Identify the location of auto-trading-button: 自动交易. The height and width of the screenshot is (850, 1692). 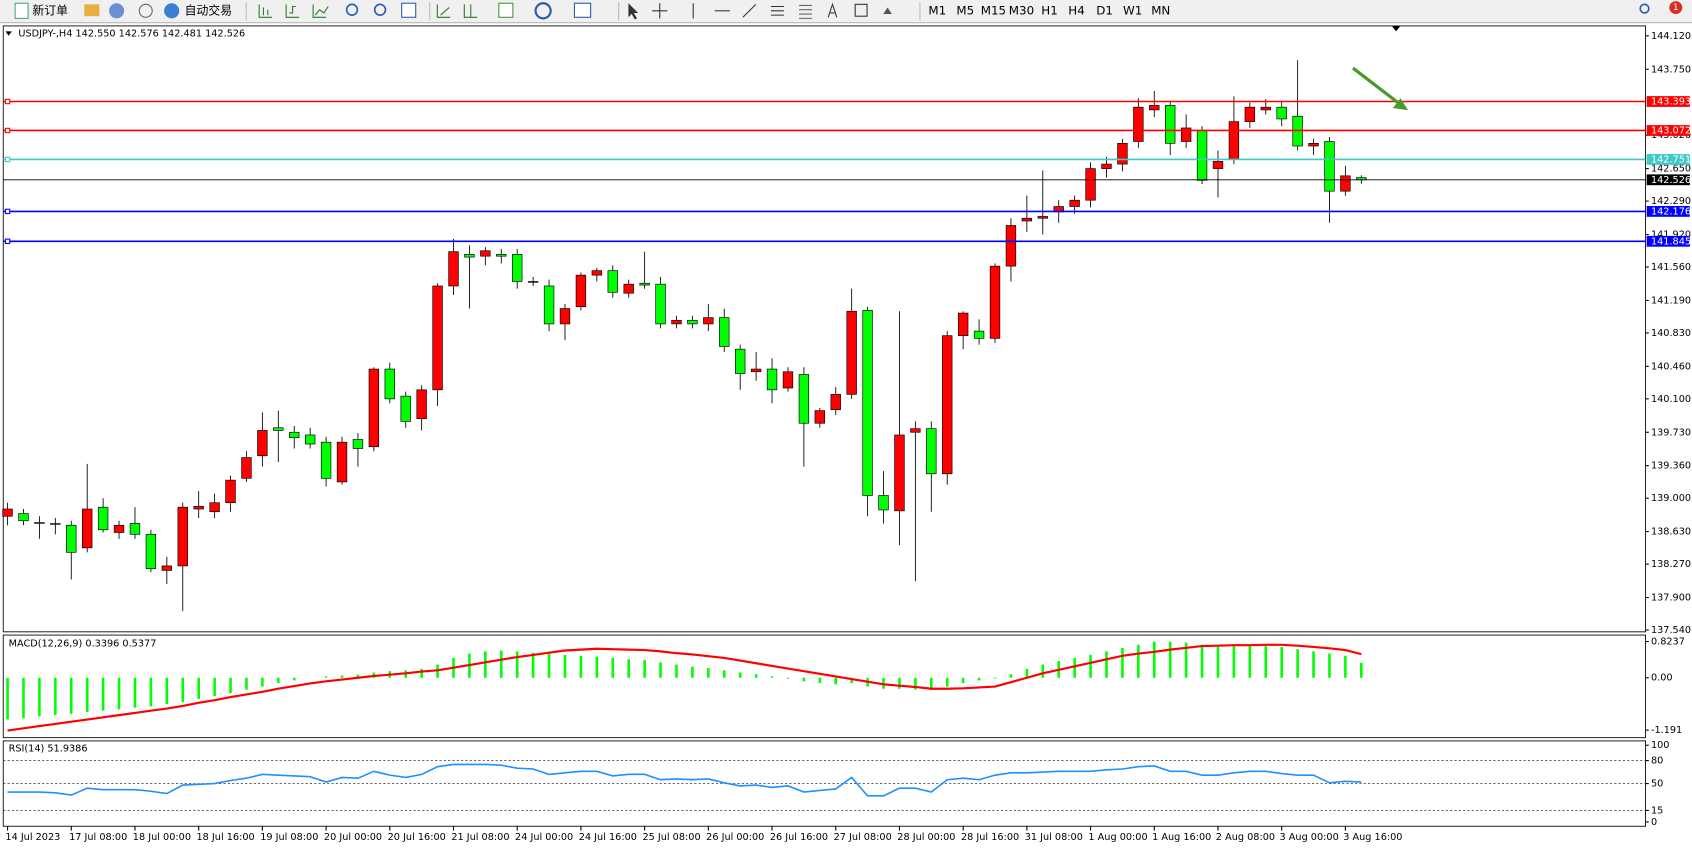
(198, 11).